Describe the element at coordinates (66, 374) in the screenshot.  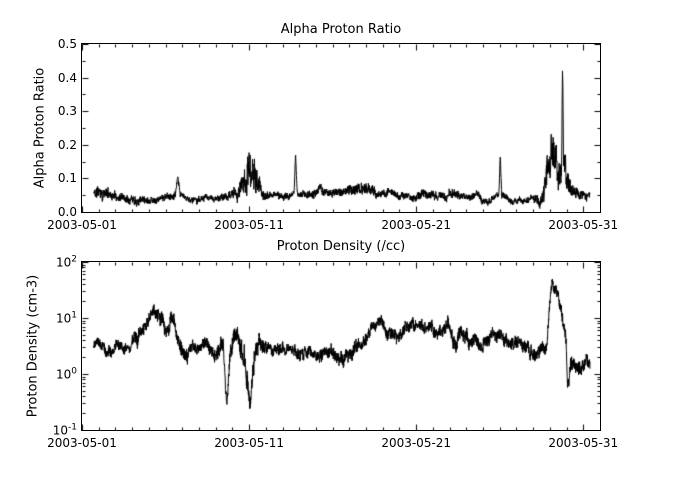
I see `y-tick-label: 10⁰` at that location.